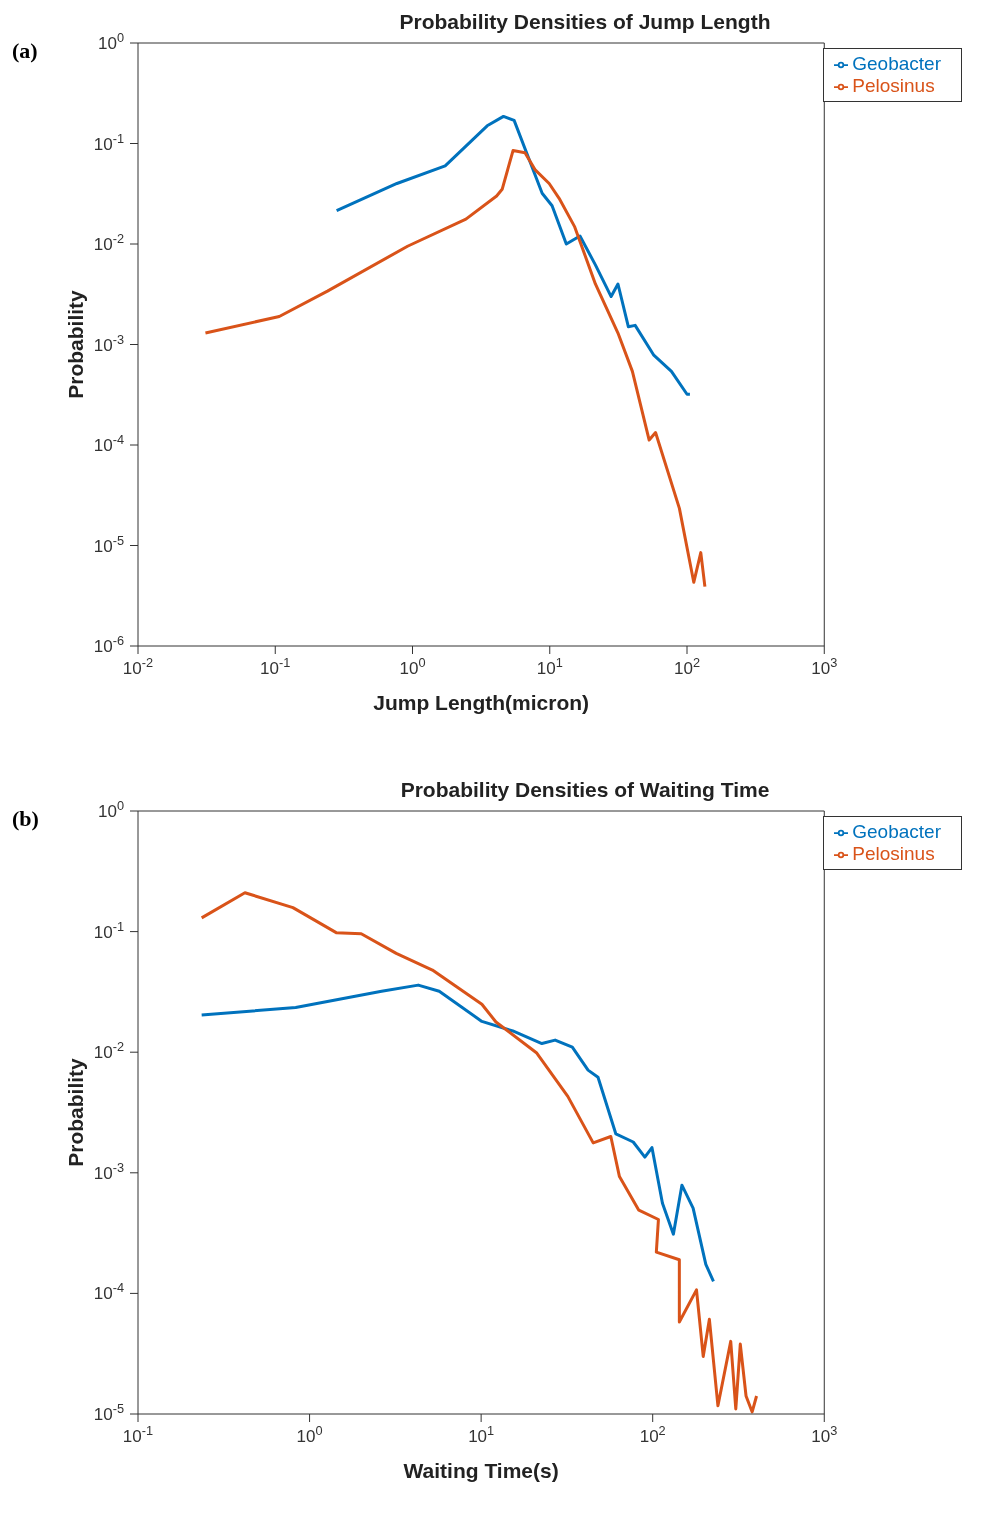  Describe the element at coordinates (25, 51) in the screenshot. I see `text: (a)` at that location.